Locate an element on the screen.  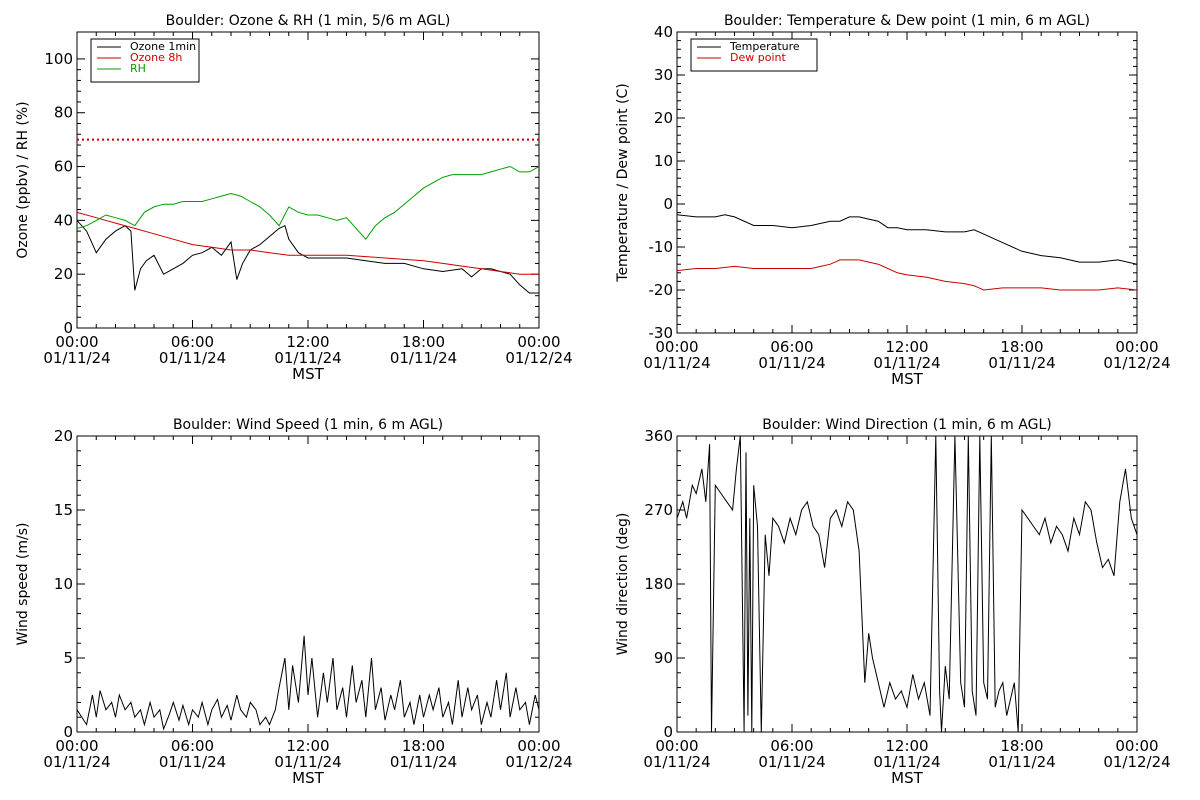
legend-label-3: RH is located at coordinates (138, 68).